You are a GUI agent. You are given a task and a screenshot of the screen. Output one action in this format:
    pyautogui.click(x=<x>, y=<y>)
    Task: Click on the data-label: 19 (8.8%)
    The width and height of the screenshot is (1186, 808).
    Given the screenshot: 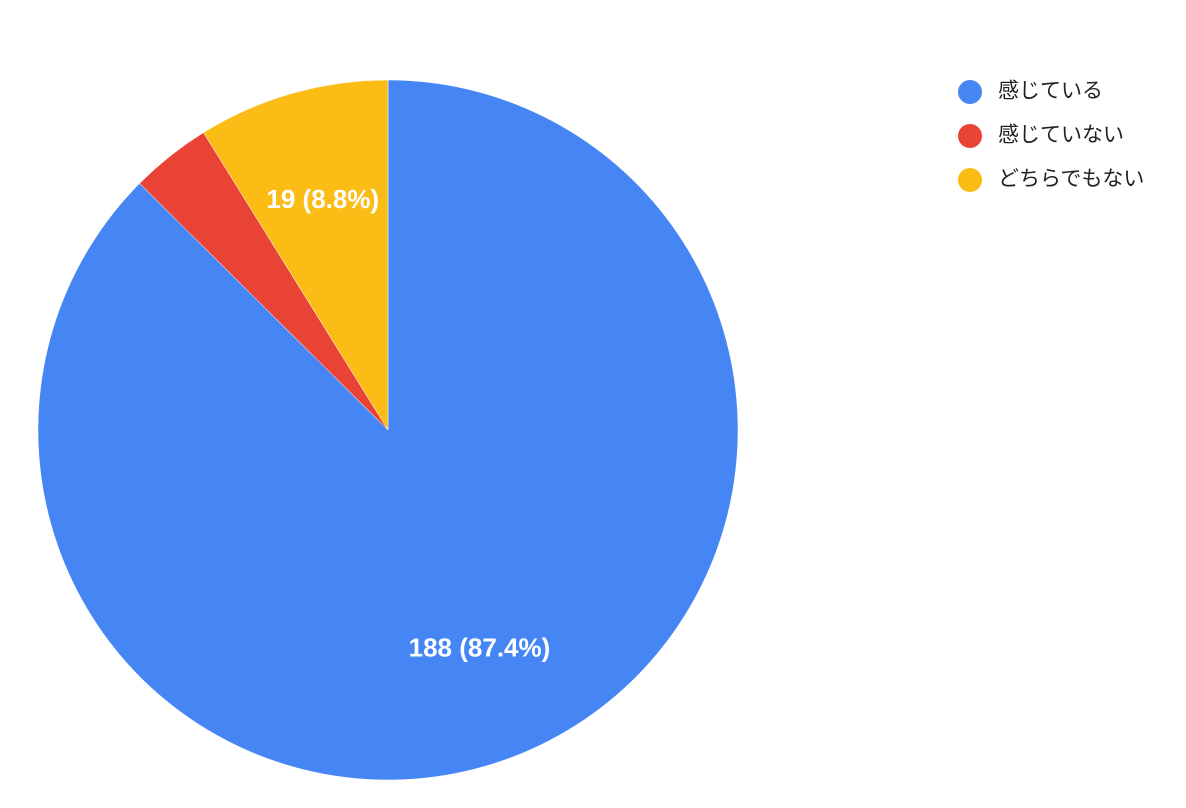 What is the action you would take?
    pyautogui.click(x=322, y=199)
    